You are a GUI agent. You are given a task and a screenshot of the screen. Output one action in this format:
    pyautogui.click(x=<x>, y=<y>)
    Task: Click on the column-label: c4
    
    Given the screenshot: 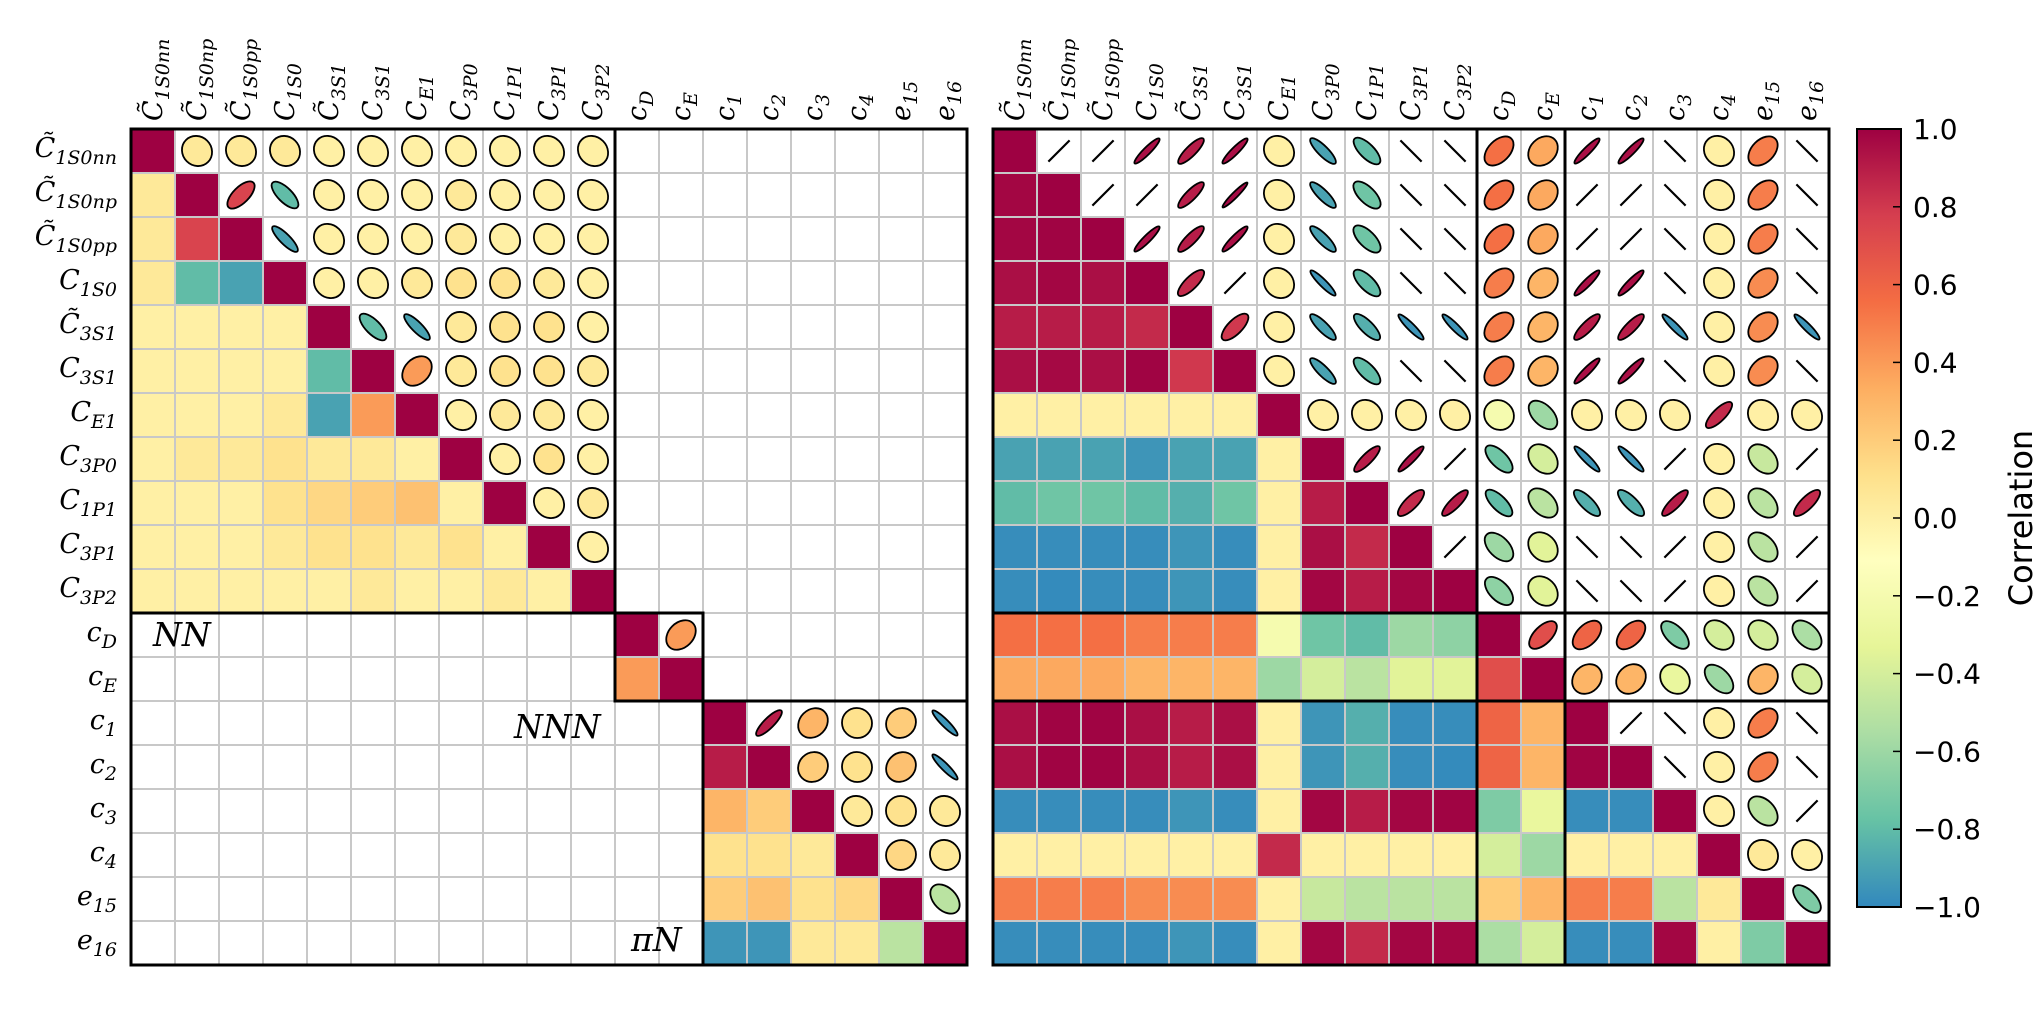 What is the action you would take?
    pyautogui.click(x=860, y=107)
    